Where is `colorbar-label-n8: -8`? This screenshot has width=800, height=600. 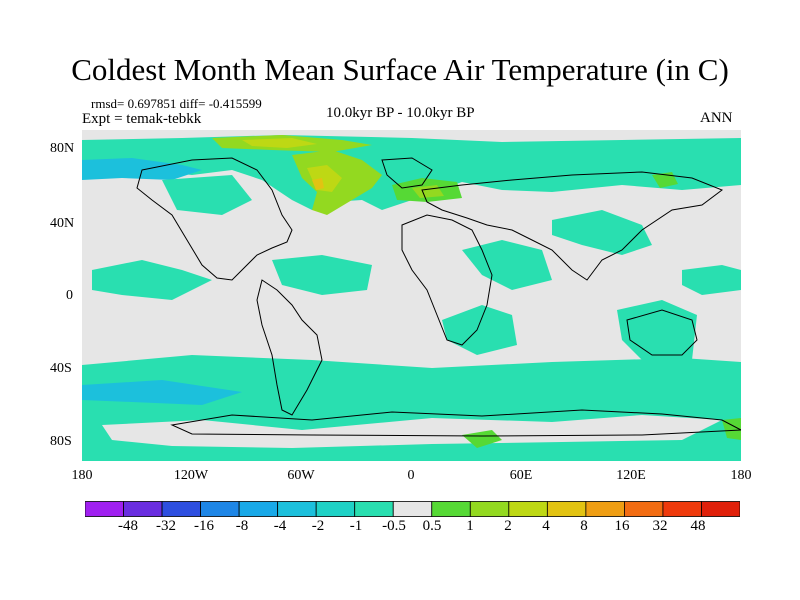 colorbar-label-n8: -8 is located at coordinates (242, 526).